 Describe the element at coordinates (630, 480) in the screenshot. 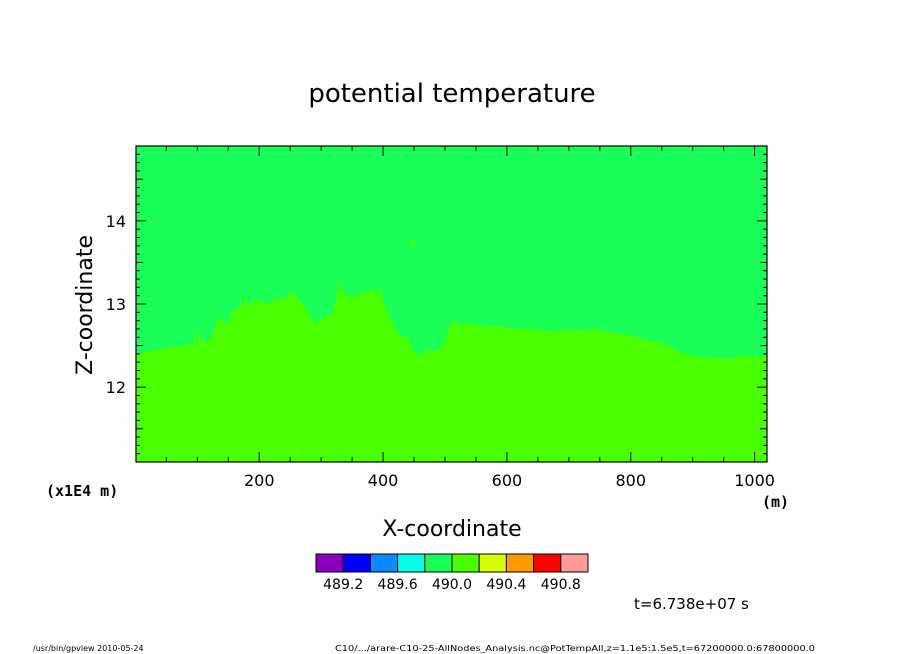

I see `x-tick-label: 800` at that location.